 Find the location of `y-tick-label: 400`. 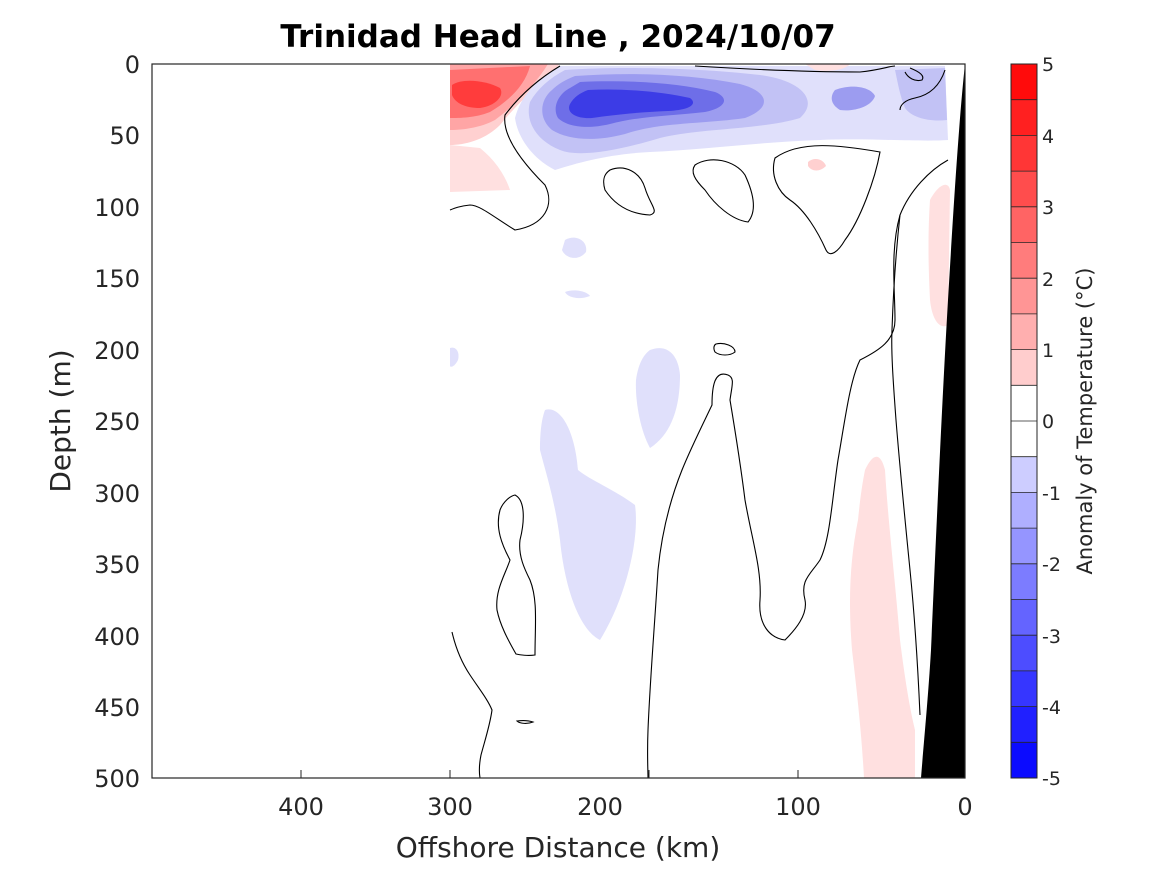

y-tick-label: 400 is located at coordinates (117, 637).